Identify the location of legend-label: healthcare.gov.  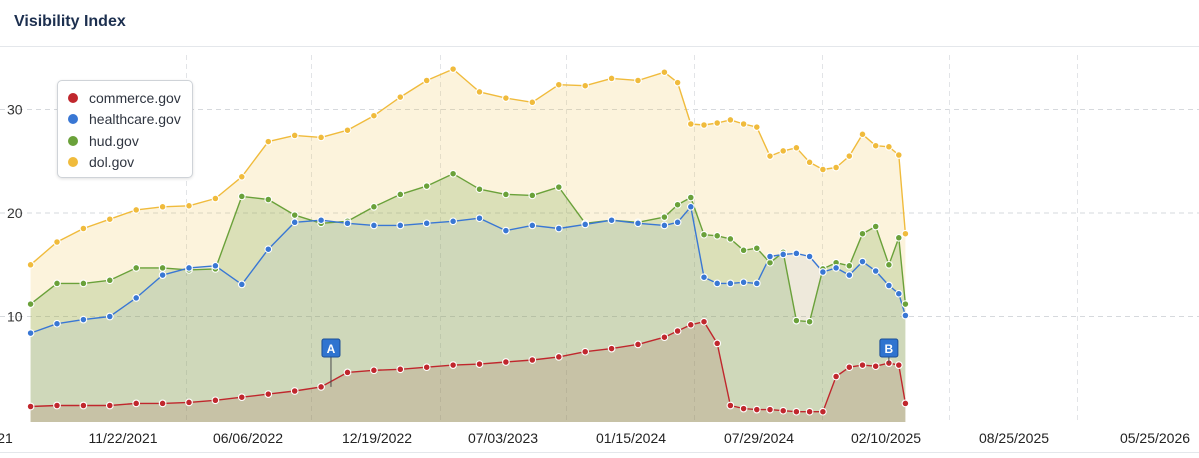
(135, 119).